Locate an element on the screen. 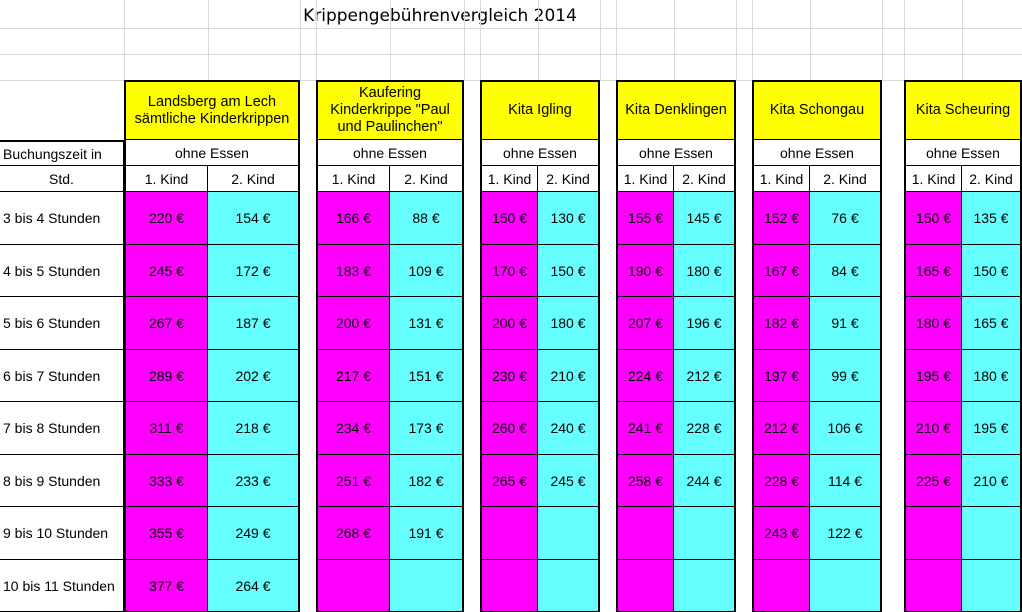  fee-first-child: 251 € is located at coordinates (353, 481).